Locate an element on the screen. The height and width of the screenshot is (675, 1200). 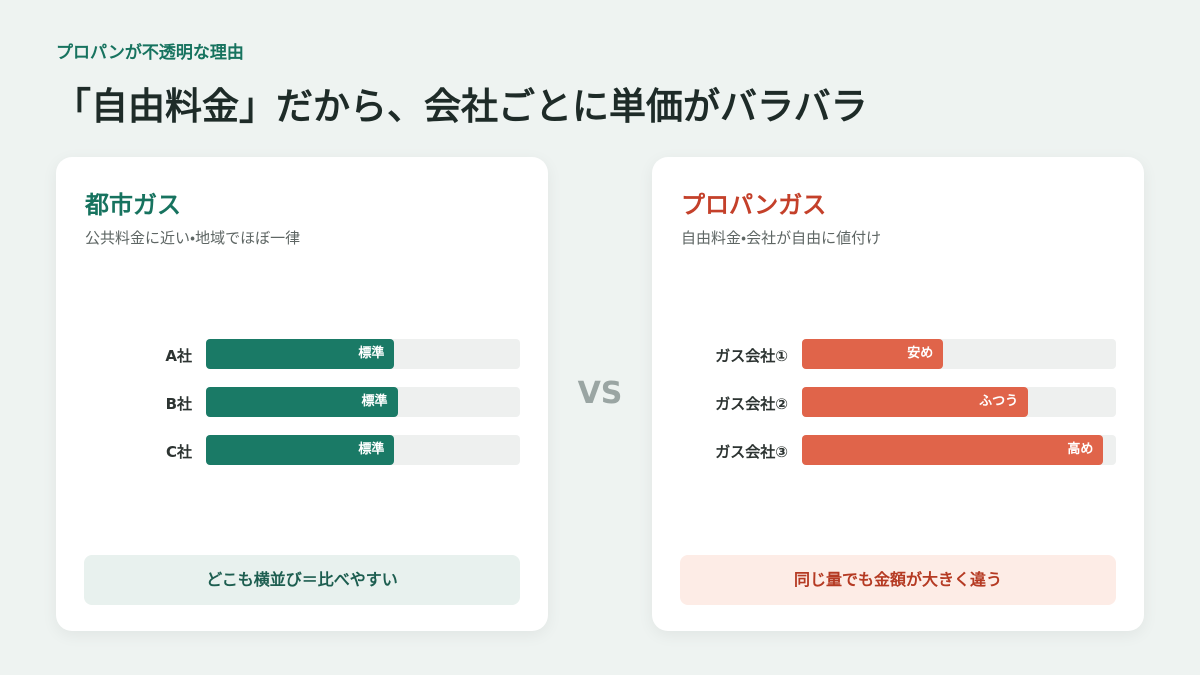
row-label: ガス会社③ is located at coordinates (751, 452).